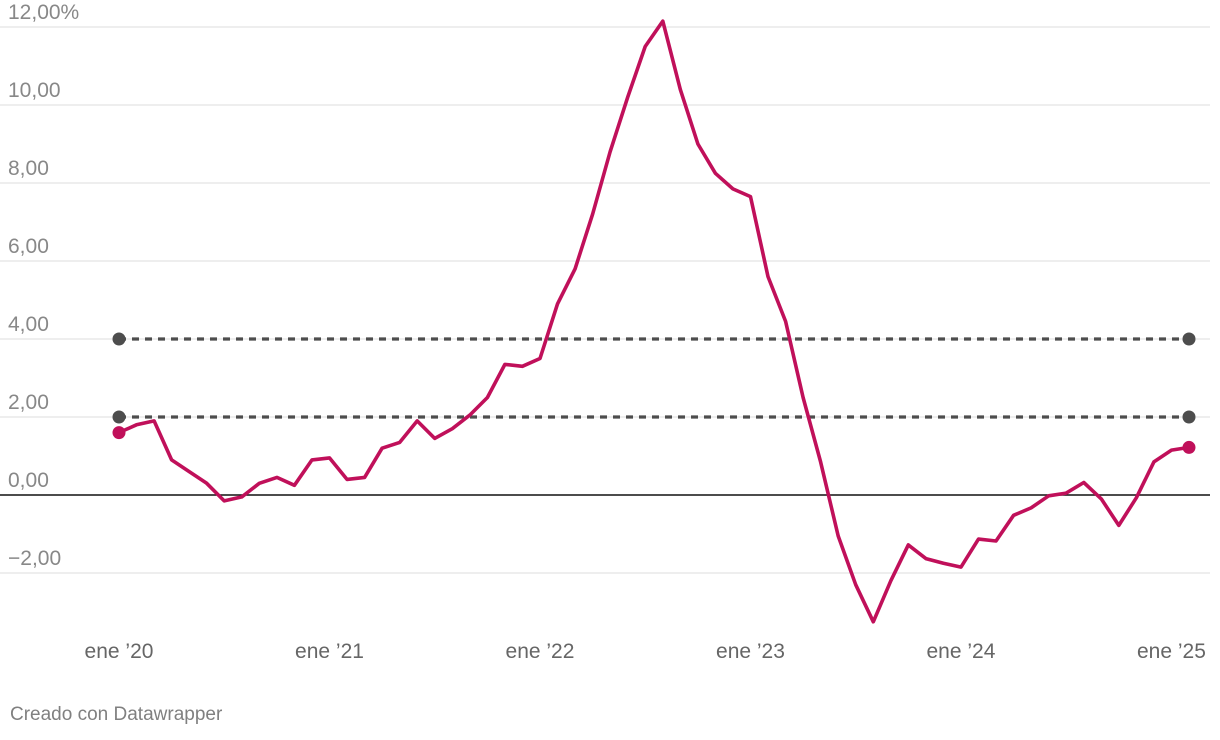 The image size is (1220, 740). I want to click on series-start-point, so click(119, 433).